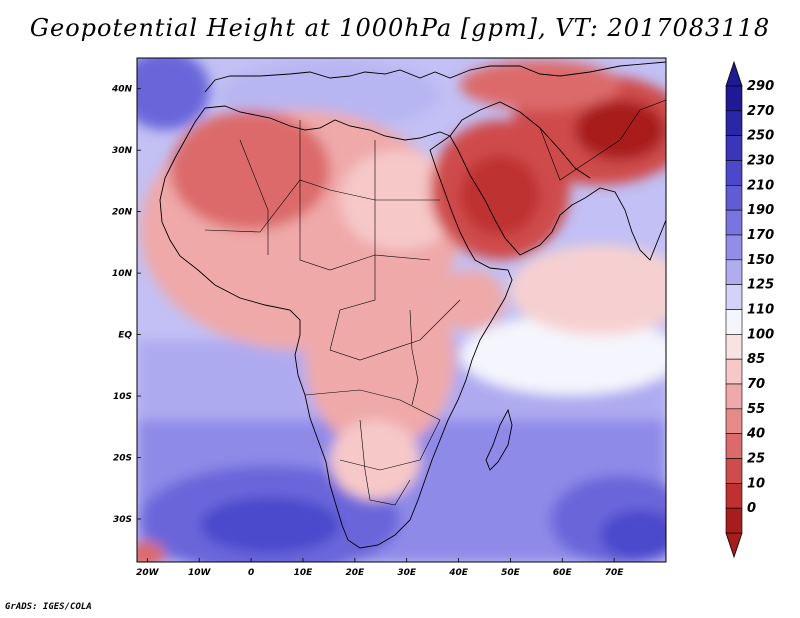 The width and height of the screenshot is (800, 618). What do you see at coordinates (500, 195) in the screenshot?
I see `field-arabia-core` at bounding box center [500, 195].